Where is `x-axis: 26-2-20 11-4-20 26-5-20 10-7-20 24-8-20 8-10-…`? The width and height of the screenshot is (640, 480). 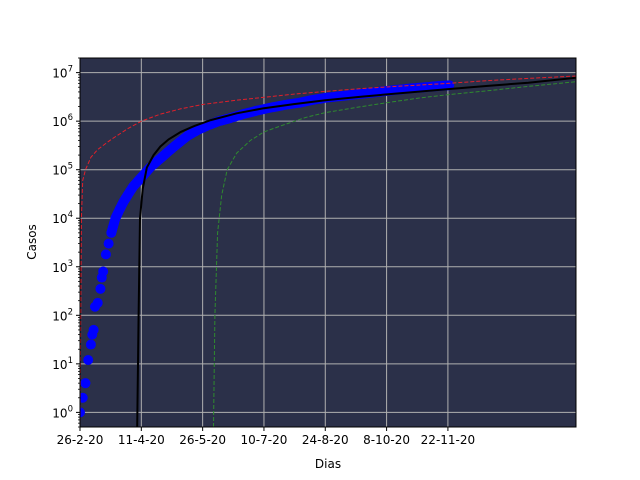
x-axis: 26-2-20 11-4-20 26-5-20 10-7-20 24-8-20 8-10-… is located at coordinates (266, 437).